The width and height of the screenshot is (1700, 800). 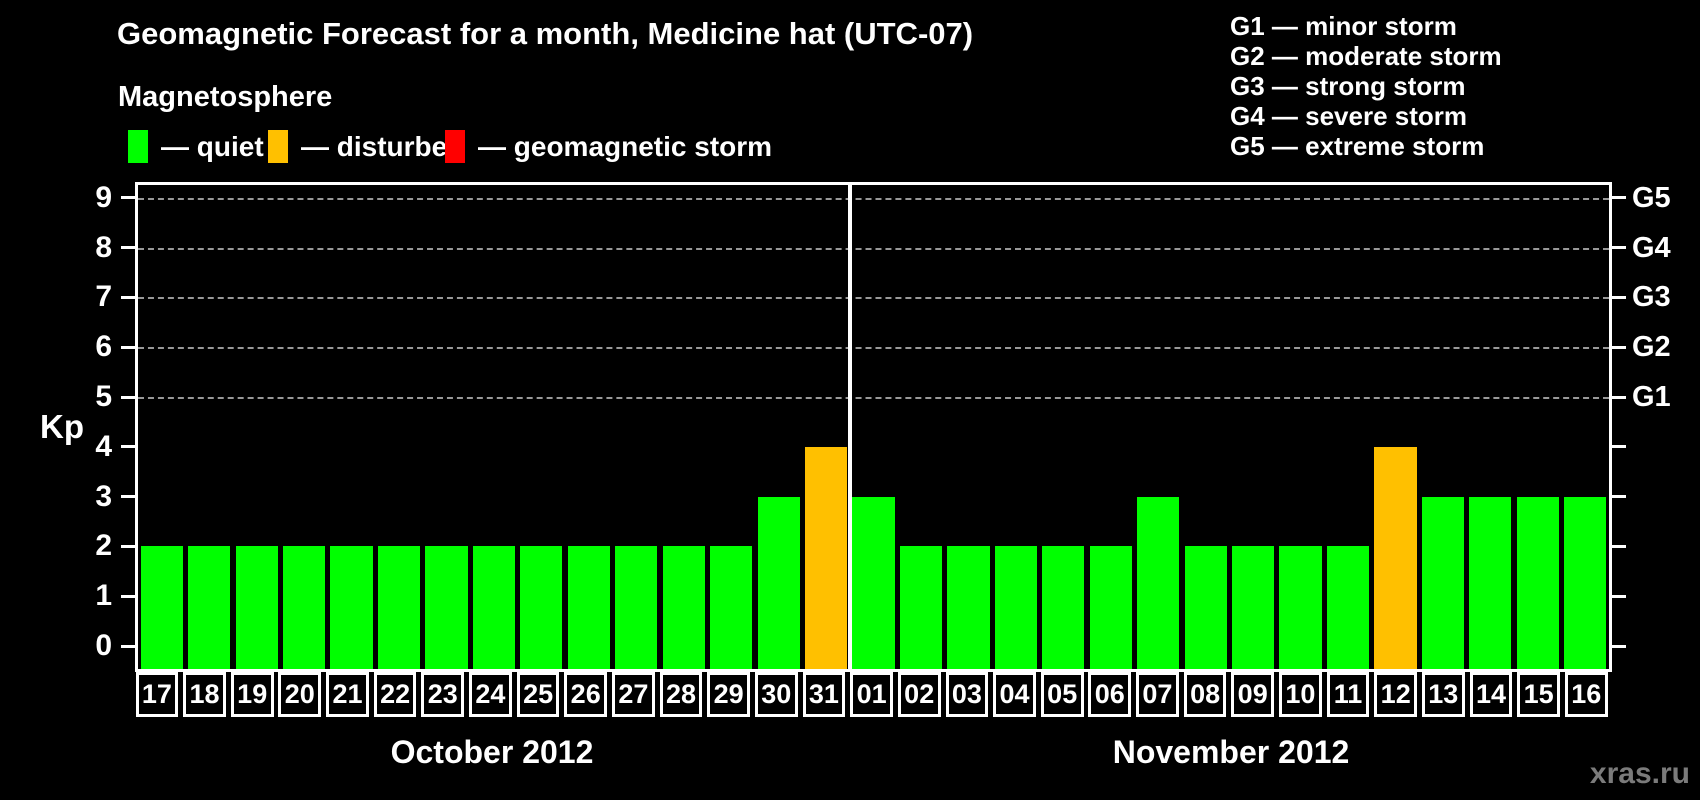 I want to click on day-label-14: 14, so click(x=1491, y=694).